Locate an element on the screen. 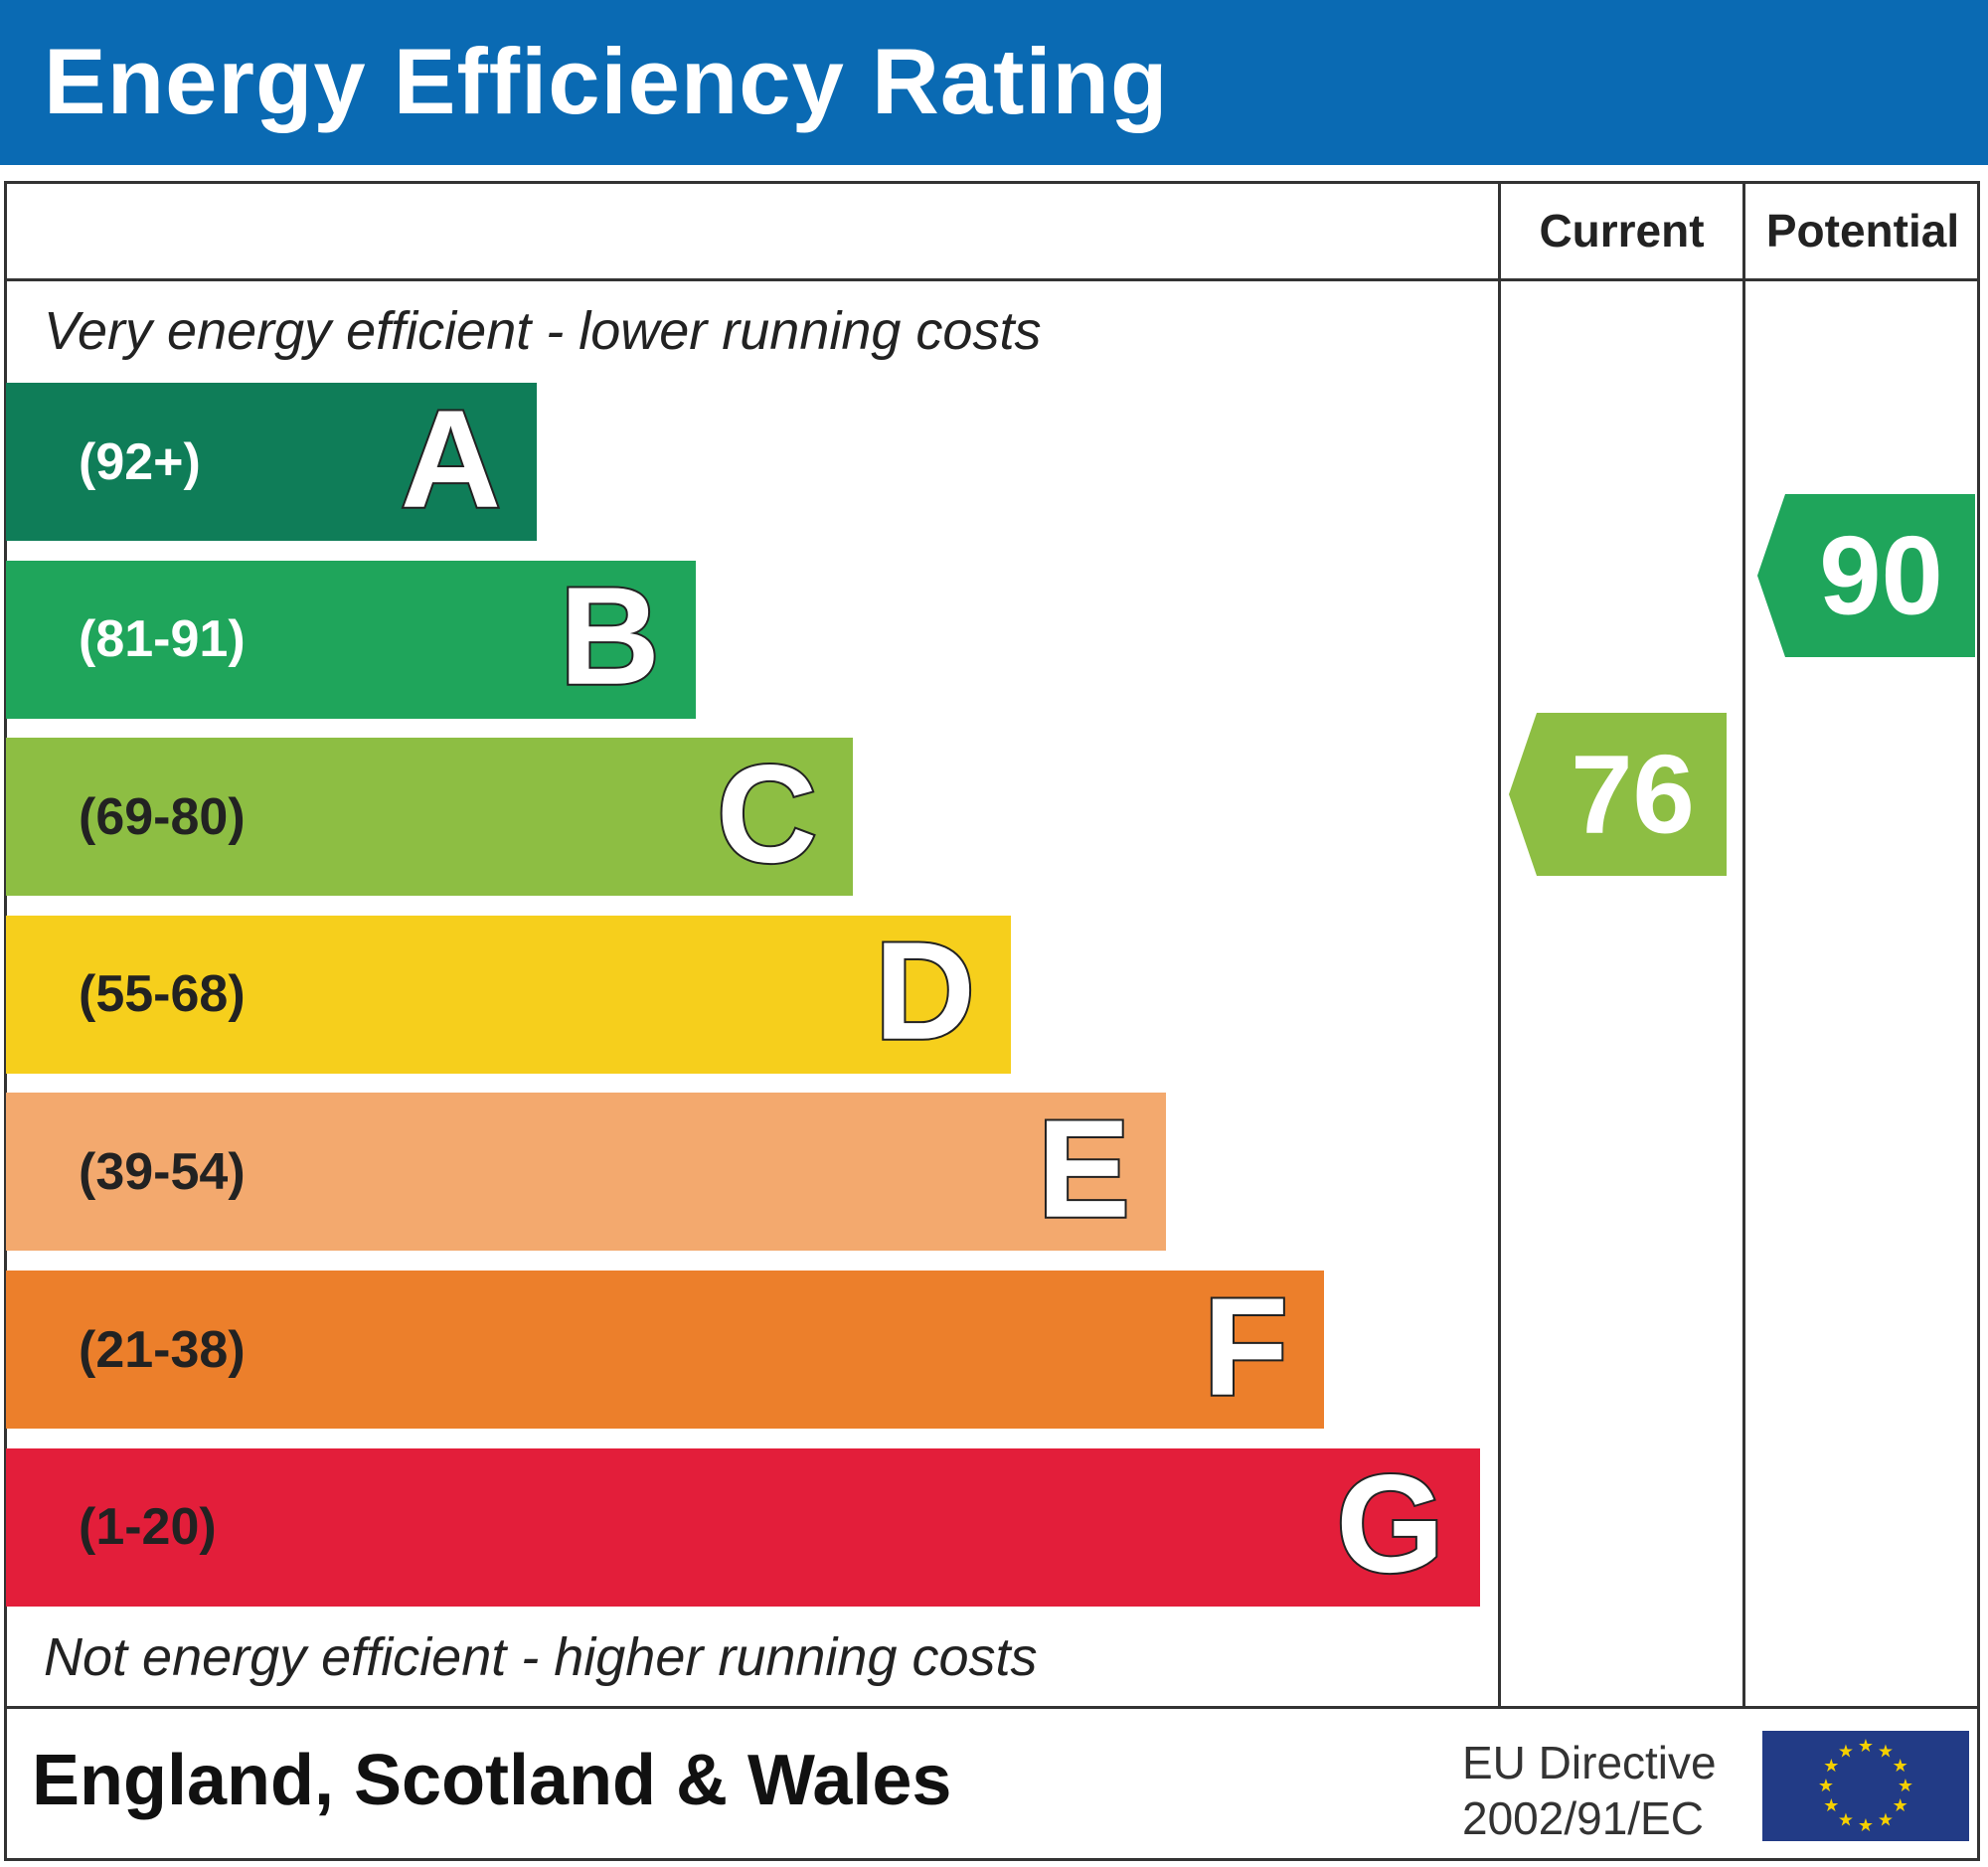 Image resolution: width=1988 pixels, height=1867 pixels. page-title: Energy Efficiency Rating is located at coordinates (606, 81).